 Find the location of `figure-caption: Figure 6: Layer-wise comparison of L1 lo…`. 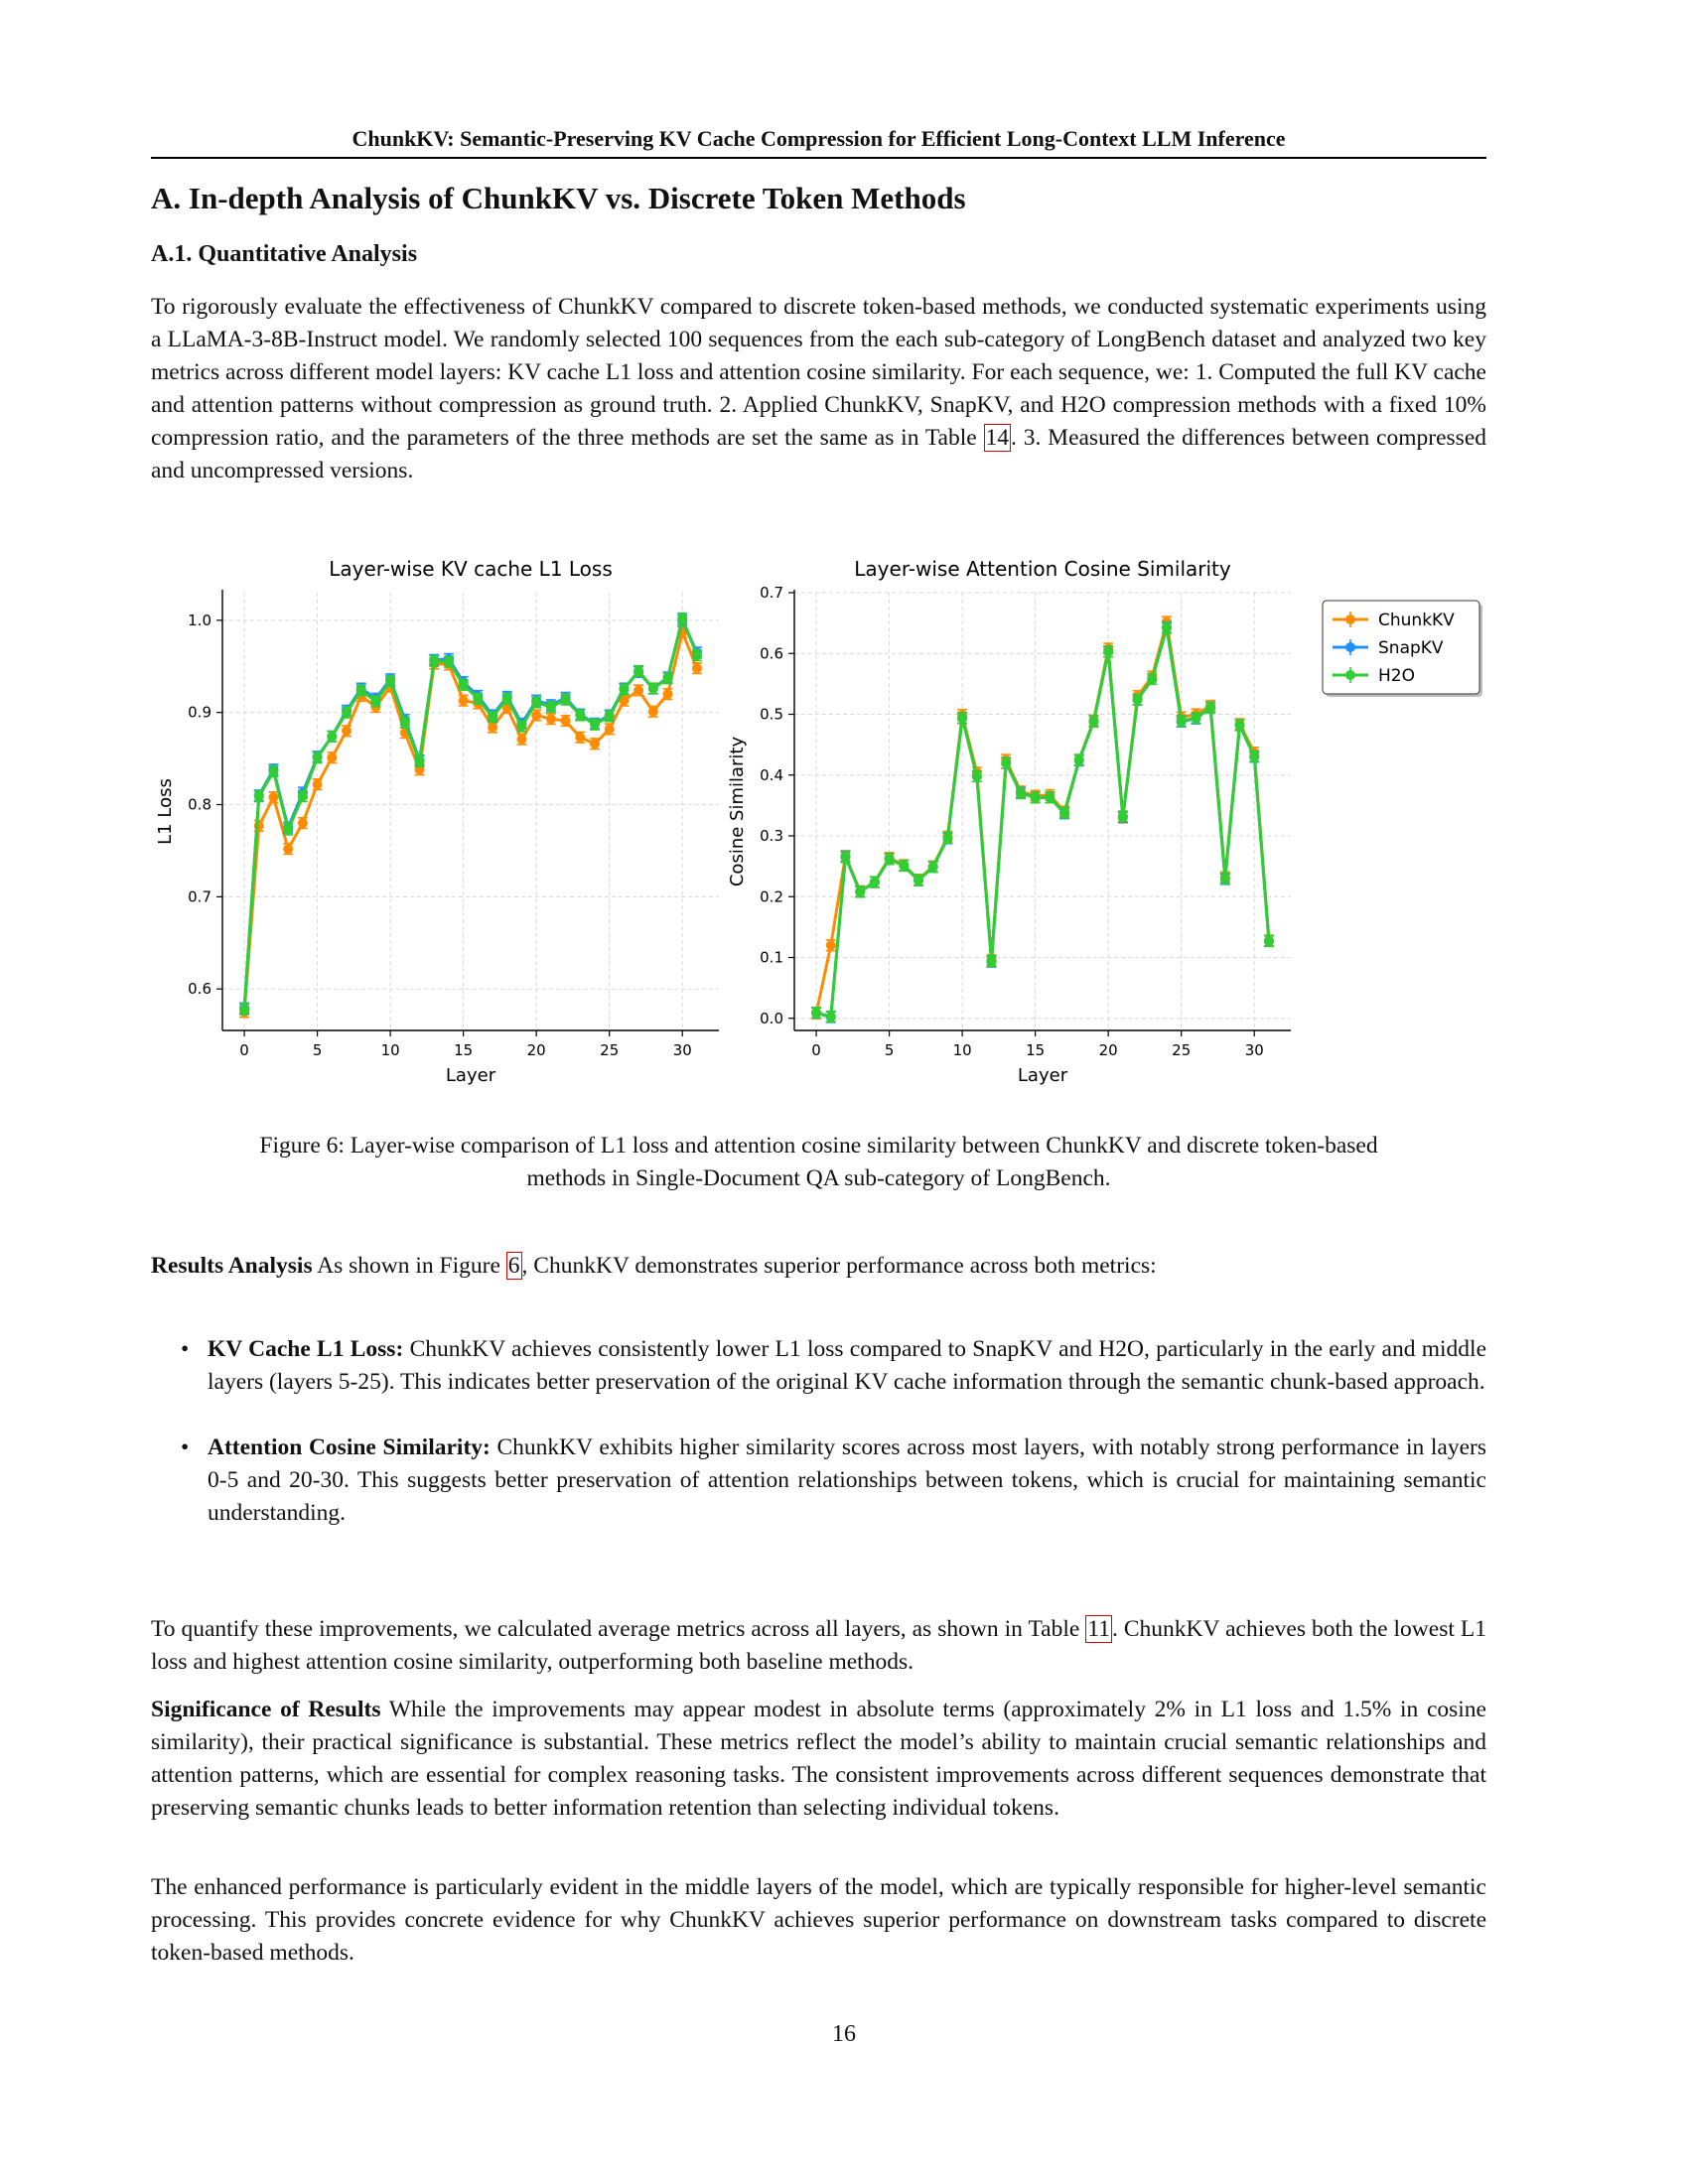

figure-caption: Figure 6: Layer-wise comparison of L1 lo… is located at coordinates (818, 1162).